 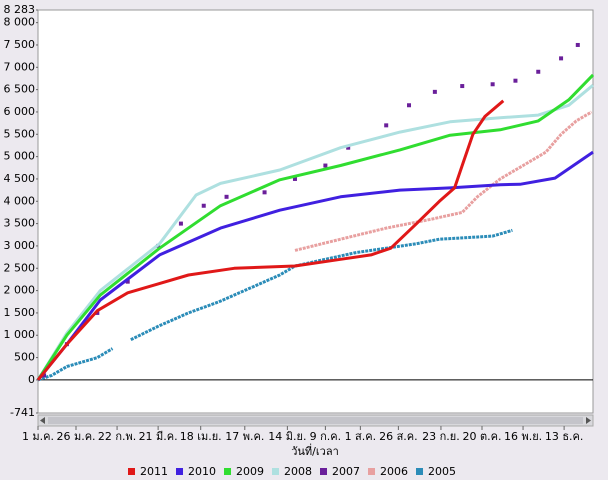 What do you see at coordinates (443, 181) in the screenshot?
I see `series-line` at bounding box center [443, 181].